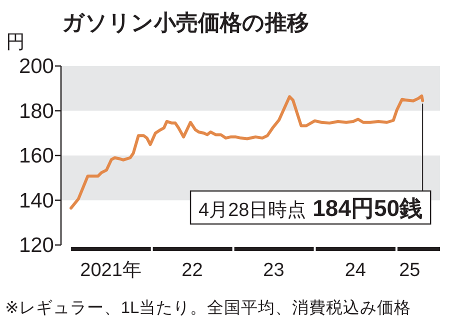 This screenshot has height=323, width=450. I want to click on x-tick-label: 23, so click(273, 270).